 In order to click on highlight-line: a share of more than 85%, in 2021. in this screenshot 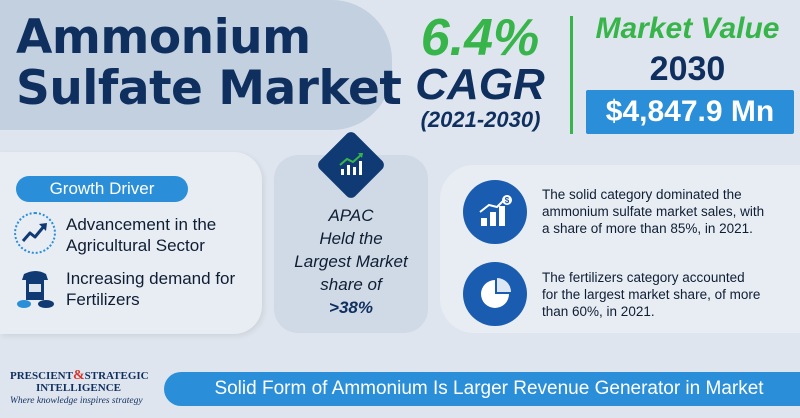, I will do `click(647, 228)`.